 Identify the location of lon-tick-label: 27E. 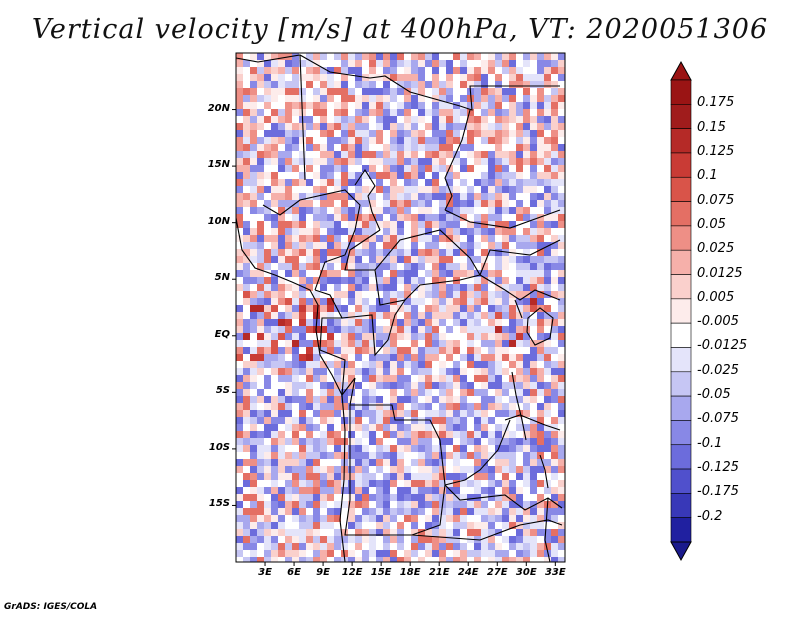
(497, 572).